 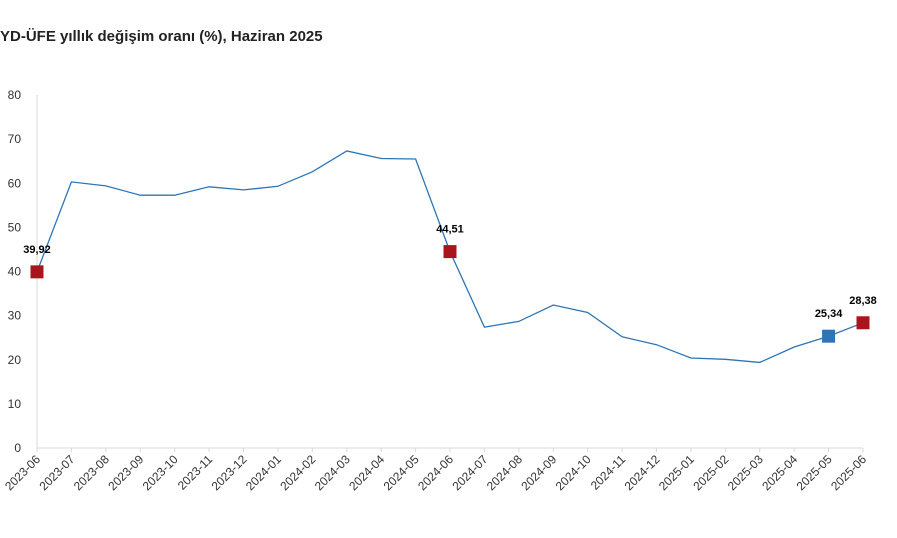 I want to click on x-tick-label: 2023-06, so click(x=22, y=472).